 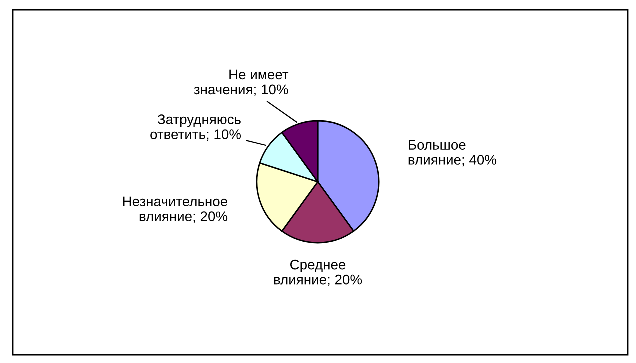 I want to click on slice-label: Незначительное влияние; 20%, so click(x=175, y=210).